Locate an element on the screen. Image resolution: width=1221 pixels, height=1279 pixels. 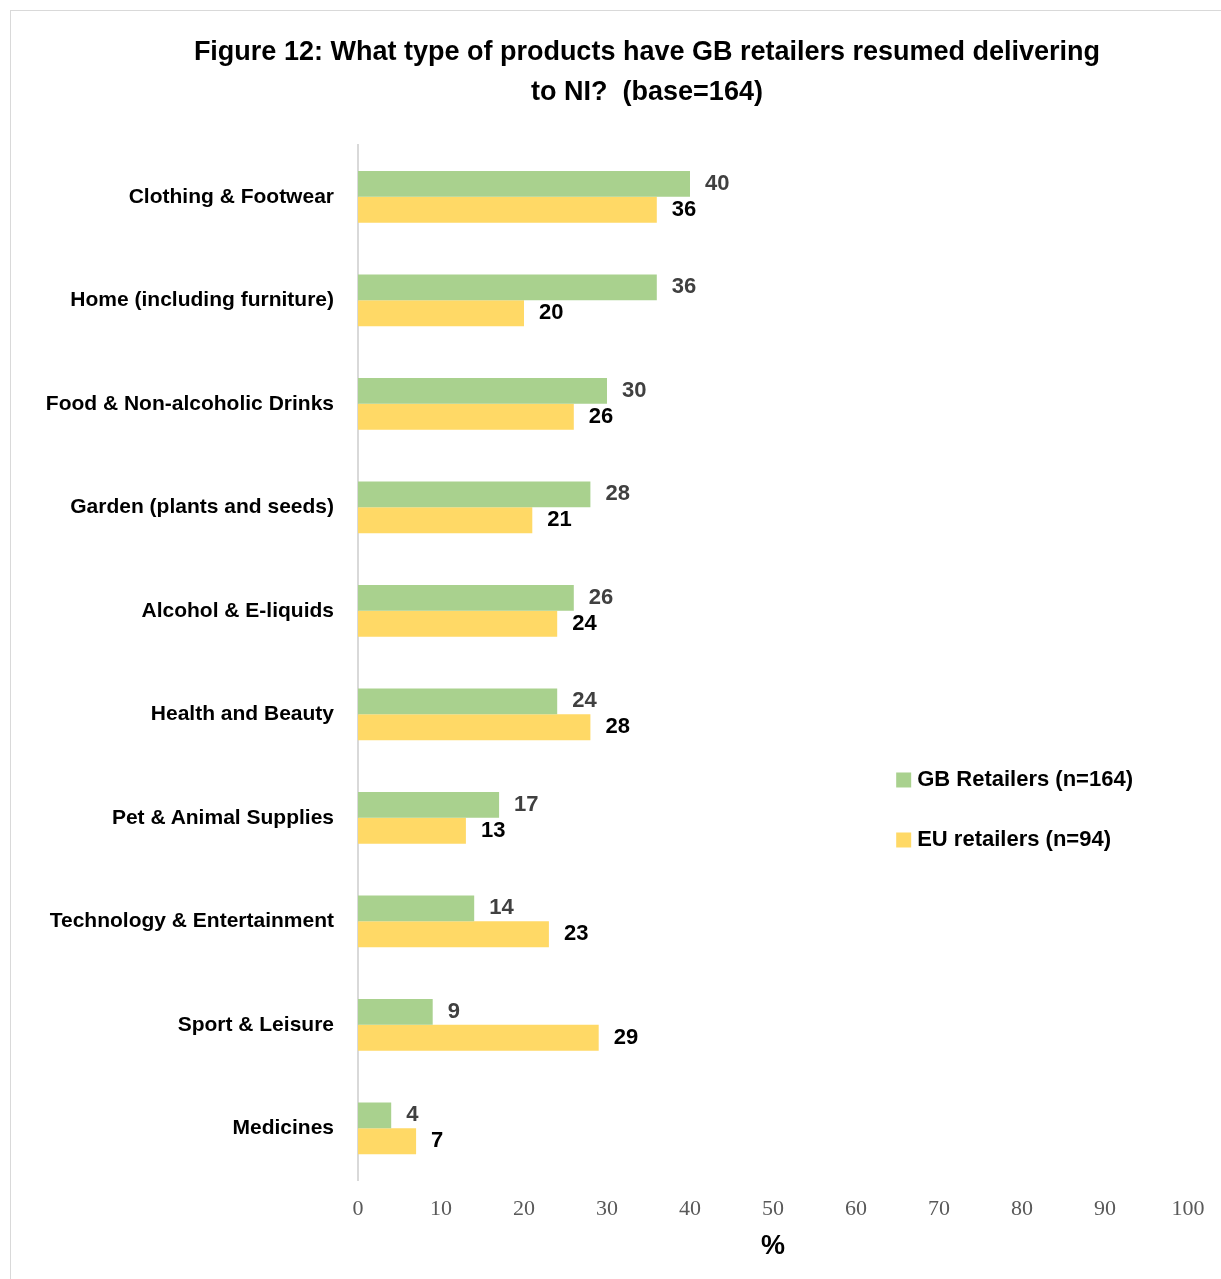
legend-label: GB Retailers (n=164) is located at coordinates (1025, 779).